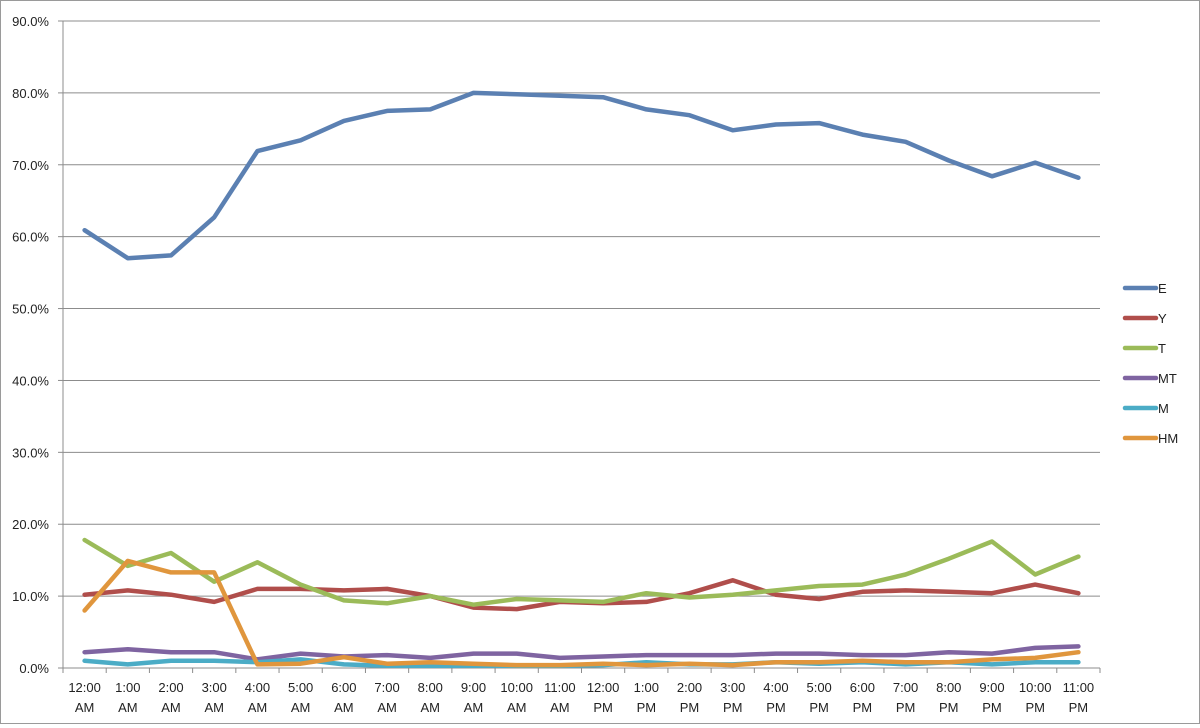 This screenshot has height=728, width=1200. What do you see at coordinates (581, 595) in the screenshot?
I see `series-line-y` at bounding box center [581, 595].